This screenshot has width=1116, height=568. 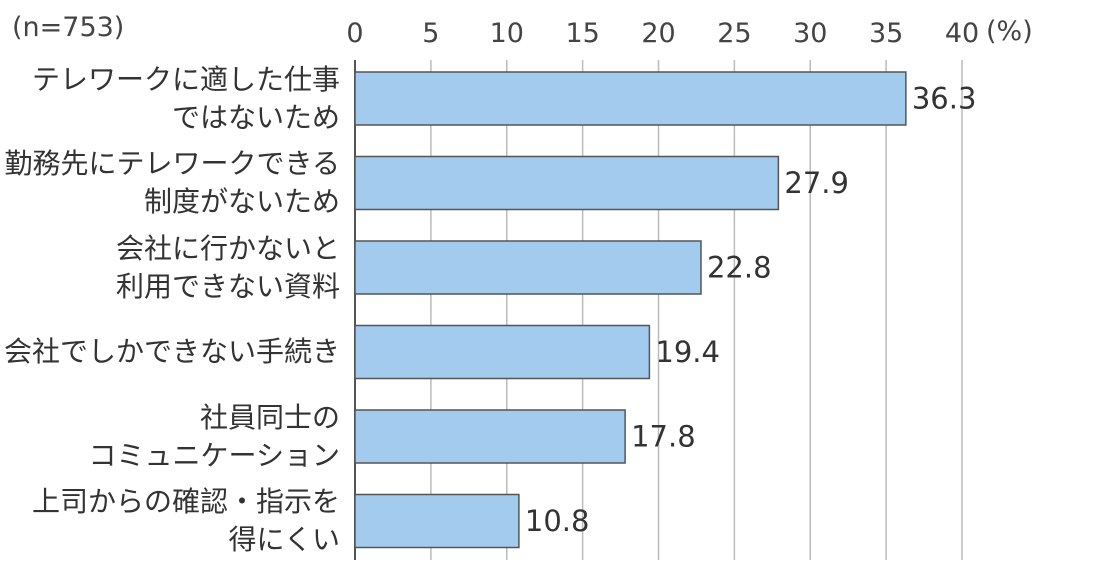 I want to click on x-tick-label: 35, so click(x=886, y=33).